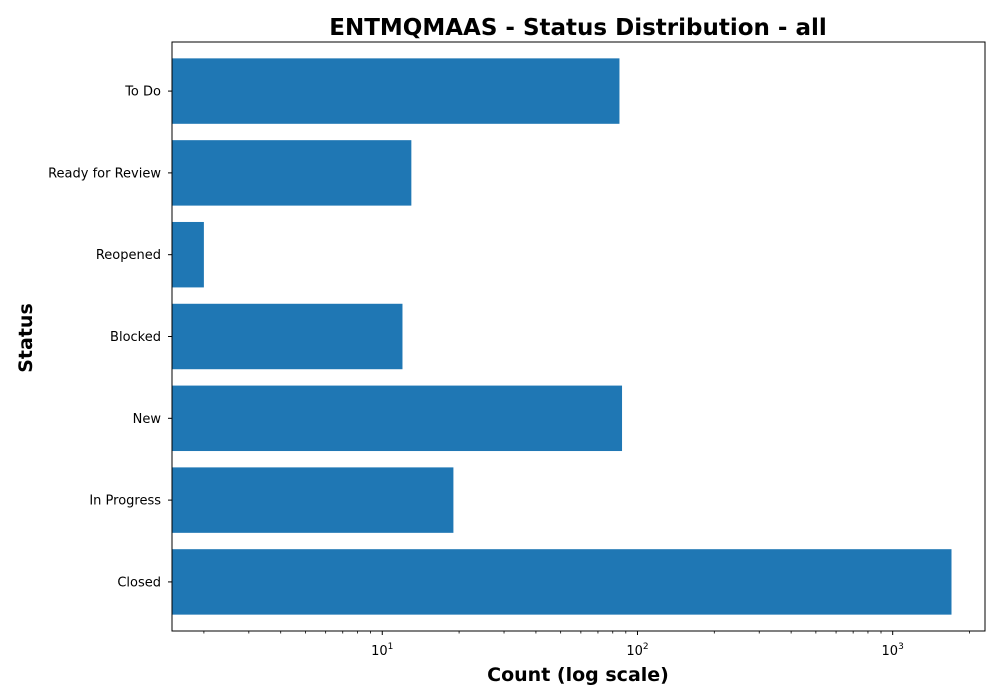 Image resolution: width=1000 pixels, height=700 pixels. I want to click on y-axis-label: Status, so click(26, 338).